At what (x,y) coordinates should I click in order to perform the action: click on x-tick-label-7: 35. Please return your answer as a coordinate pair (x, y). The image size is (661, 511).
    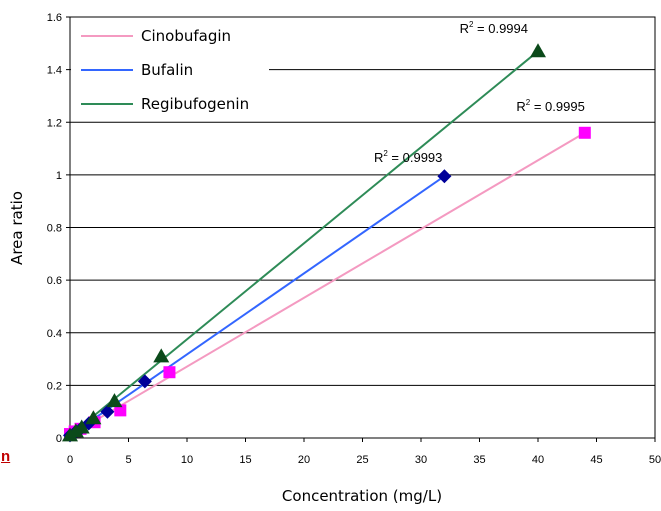
    Looking at the image, I should click on (479, 460).